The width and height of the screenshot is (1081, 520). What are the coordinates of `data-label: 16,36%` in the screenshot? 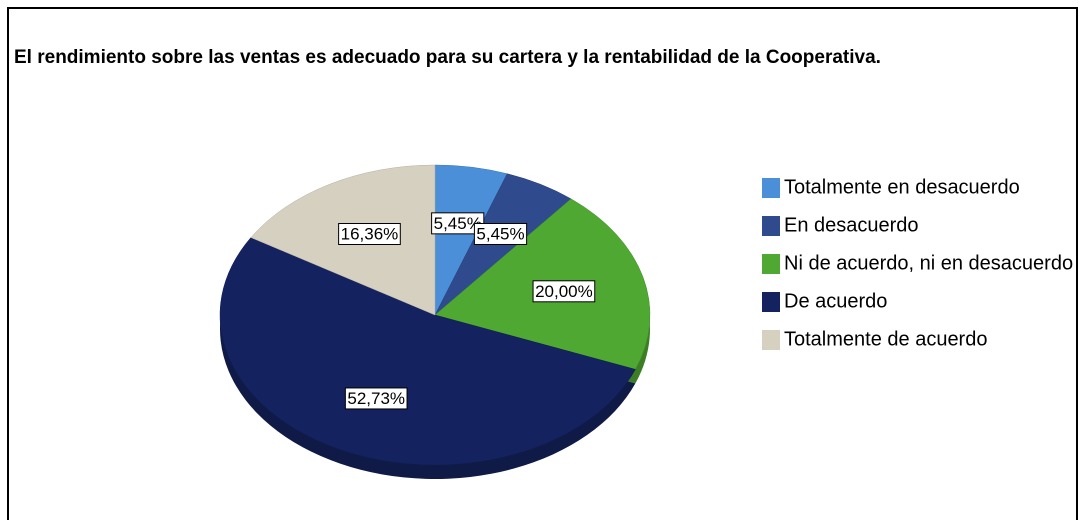 It's located at (369, 234).